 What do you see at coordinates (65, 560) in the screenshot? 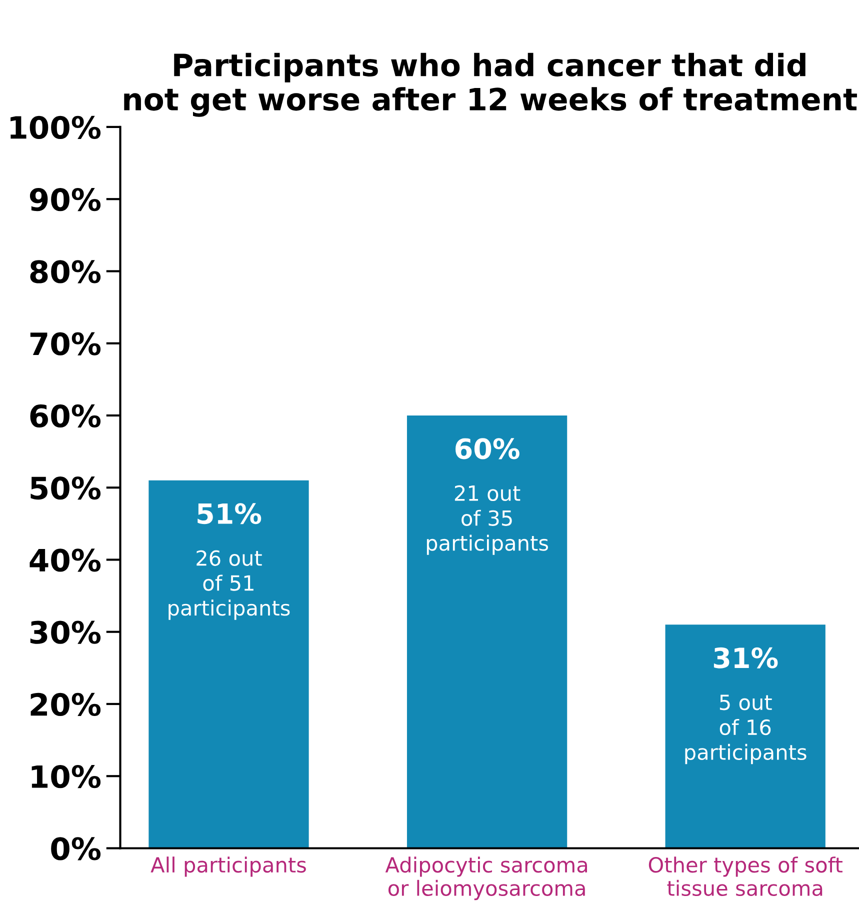
I see `y-tick-label: 40%` at bounding box center [65, 560].